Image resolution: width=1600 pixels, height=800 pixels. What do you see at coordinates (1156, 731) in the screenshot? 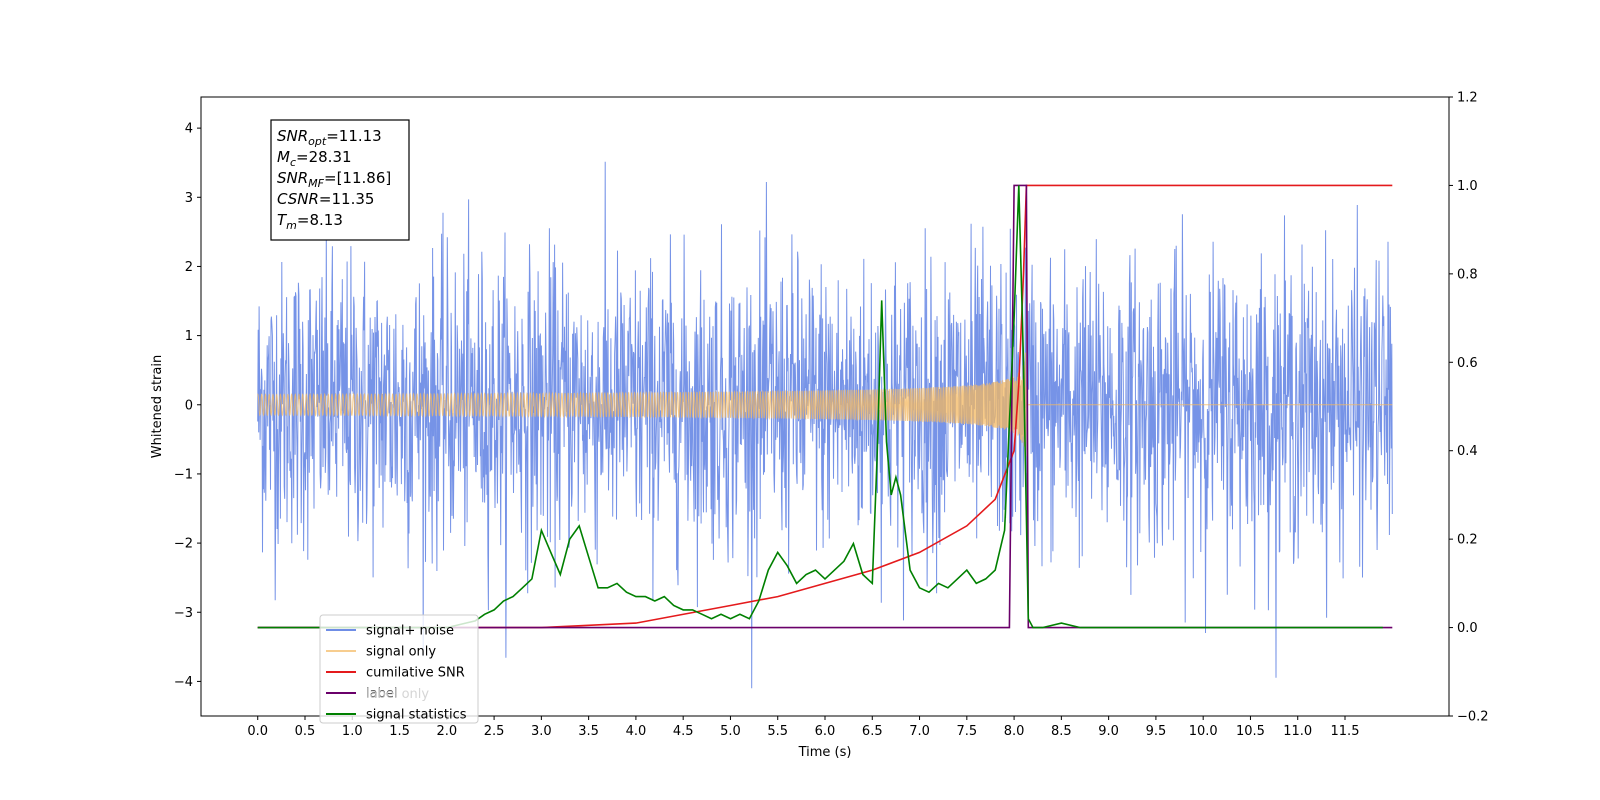
I see `x-tick-label: 9.5` at bounding box center [1156, 731].